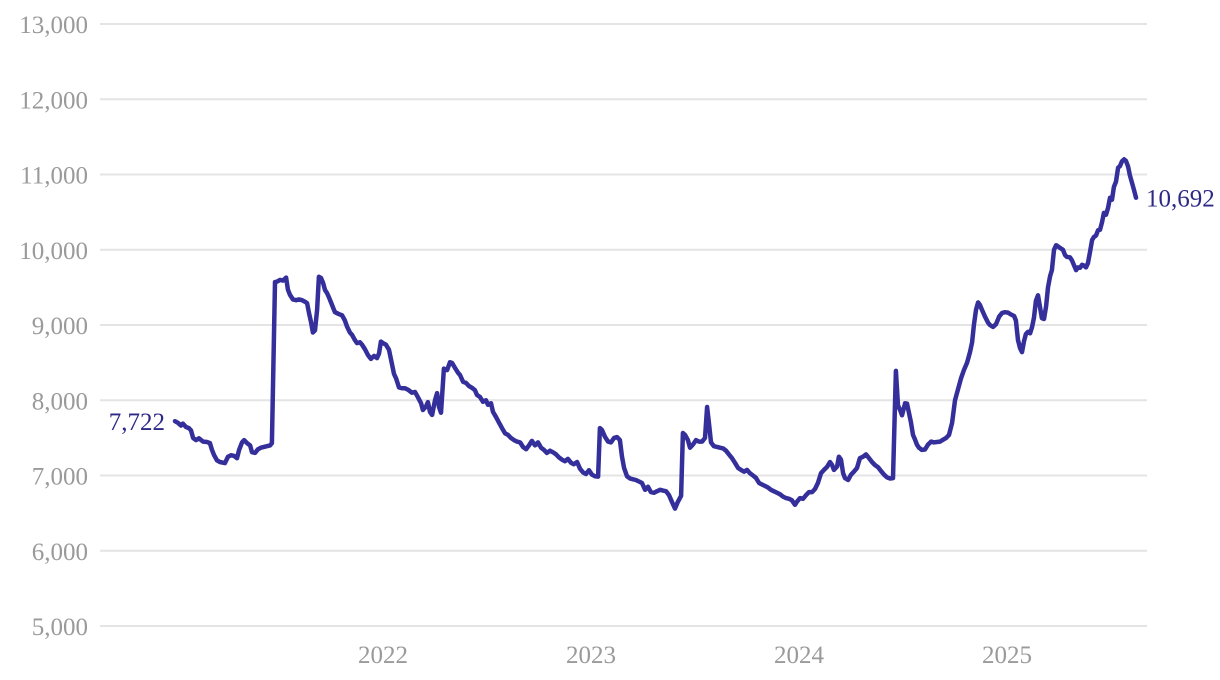 The image size is (1220, 680). Describe the element at coordinates (60, 326) in the screenshot. I see `y-axis-tick-label: 9,000` at that location.